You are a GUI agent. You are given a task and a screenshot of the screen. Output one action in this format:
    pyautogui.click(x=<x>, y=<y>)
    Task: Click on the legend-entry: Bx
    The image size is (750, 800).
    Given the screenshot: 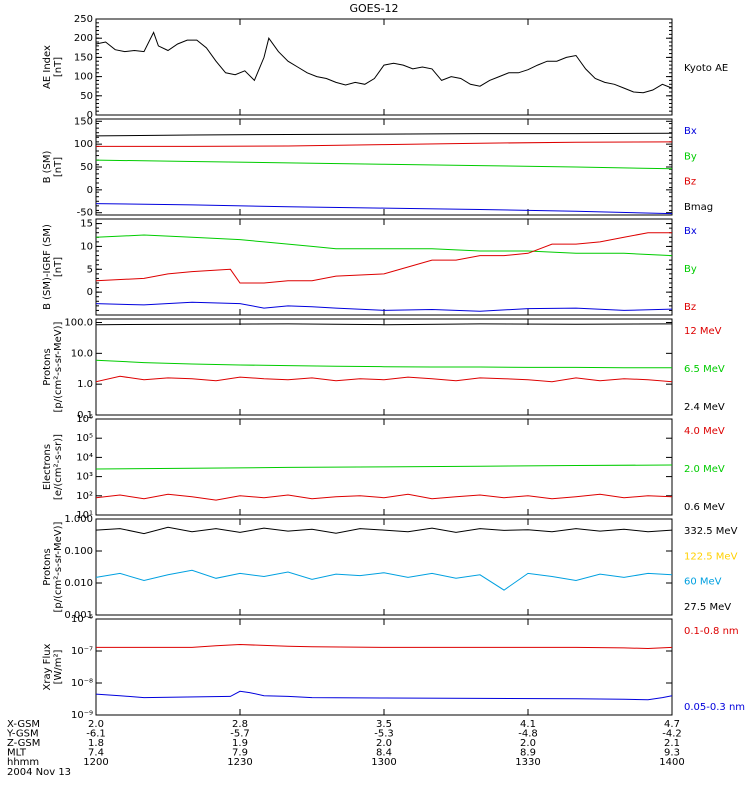 What is the action you would take?
    pyautogui.click(x=690, y=231)
    